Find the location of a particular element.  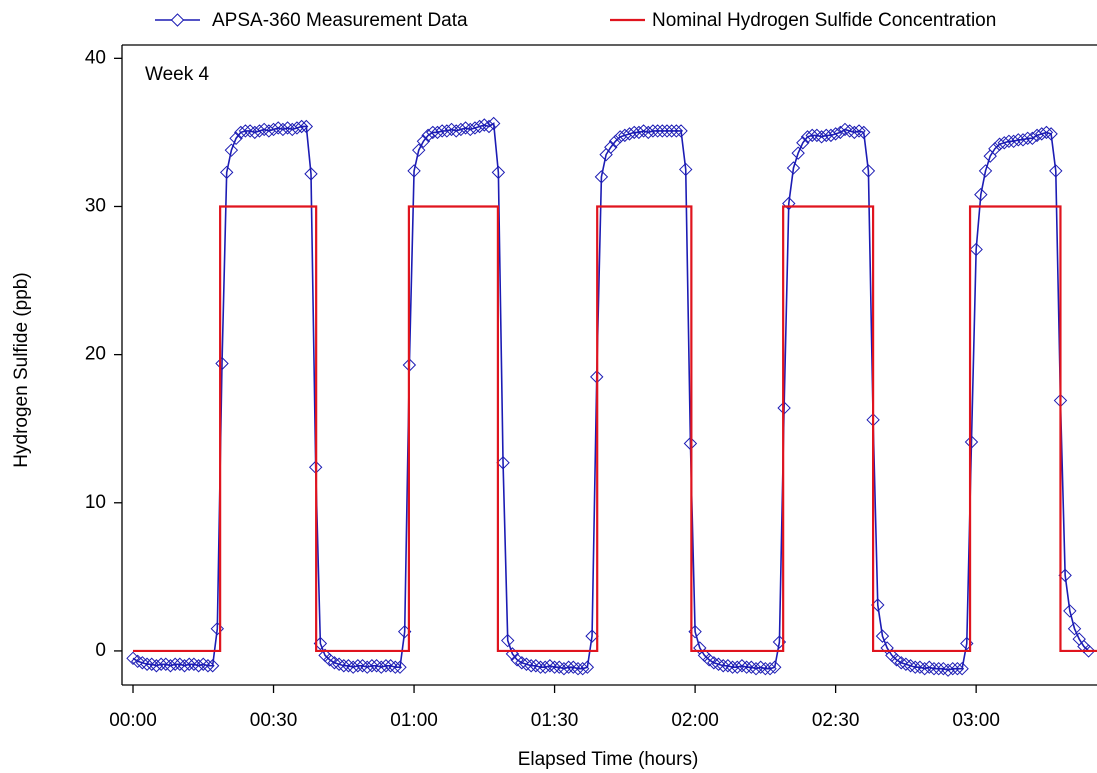

legend-label: Nominal Hydrogen Sulfide Concentration is located at coordinates (824, 20).